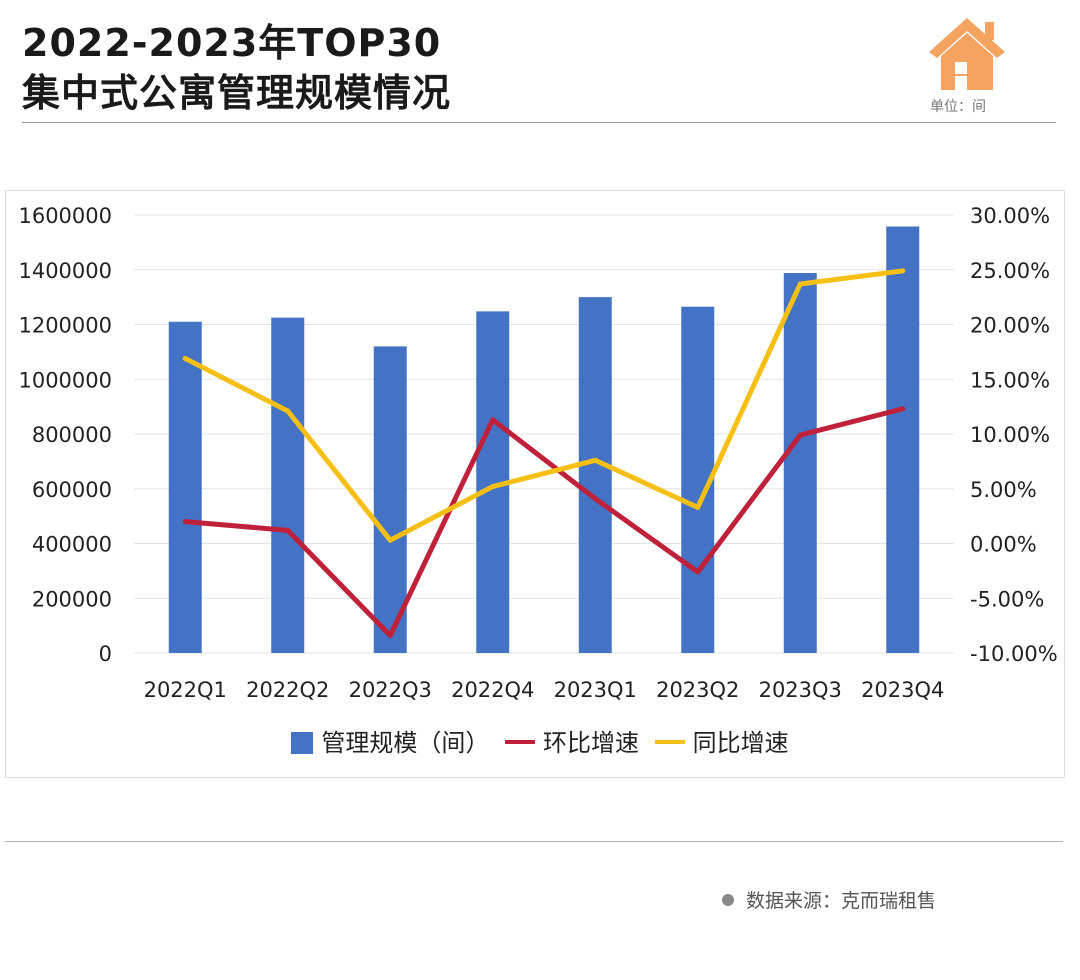 This screenshot has width=1080, height=980. What do you see at coordinates (72, 490) in the screenshot?
I see `y-left-tick-label: 600000` at bounding box center [72, 490].